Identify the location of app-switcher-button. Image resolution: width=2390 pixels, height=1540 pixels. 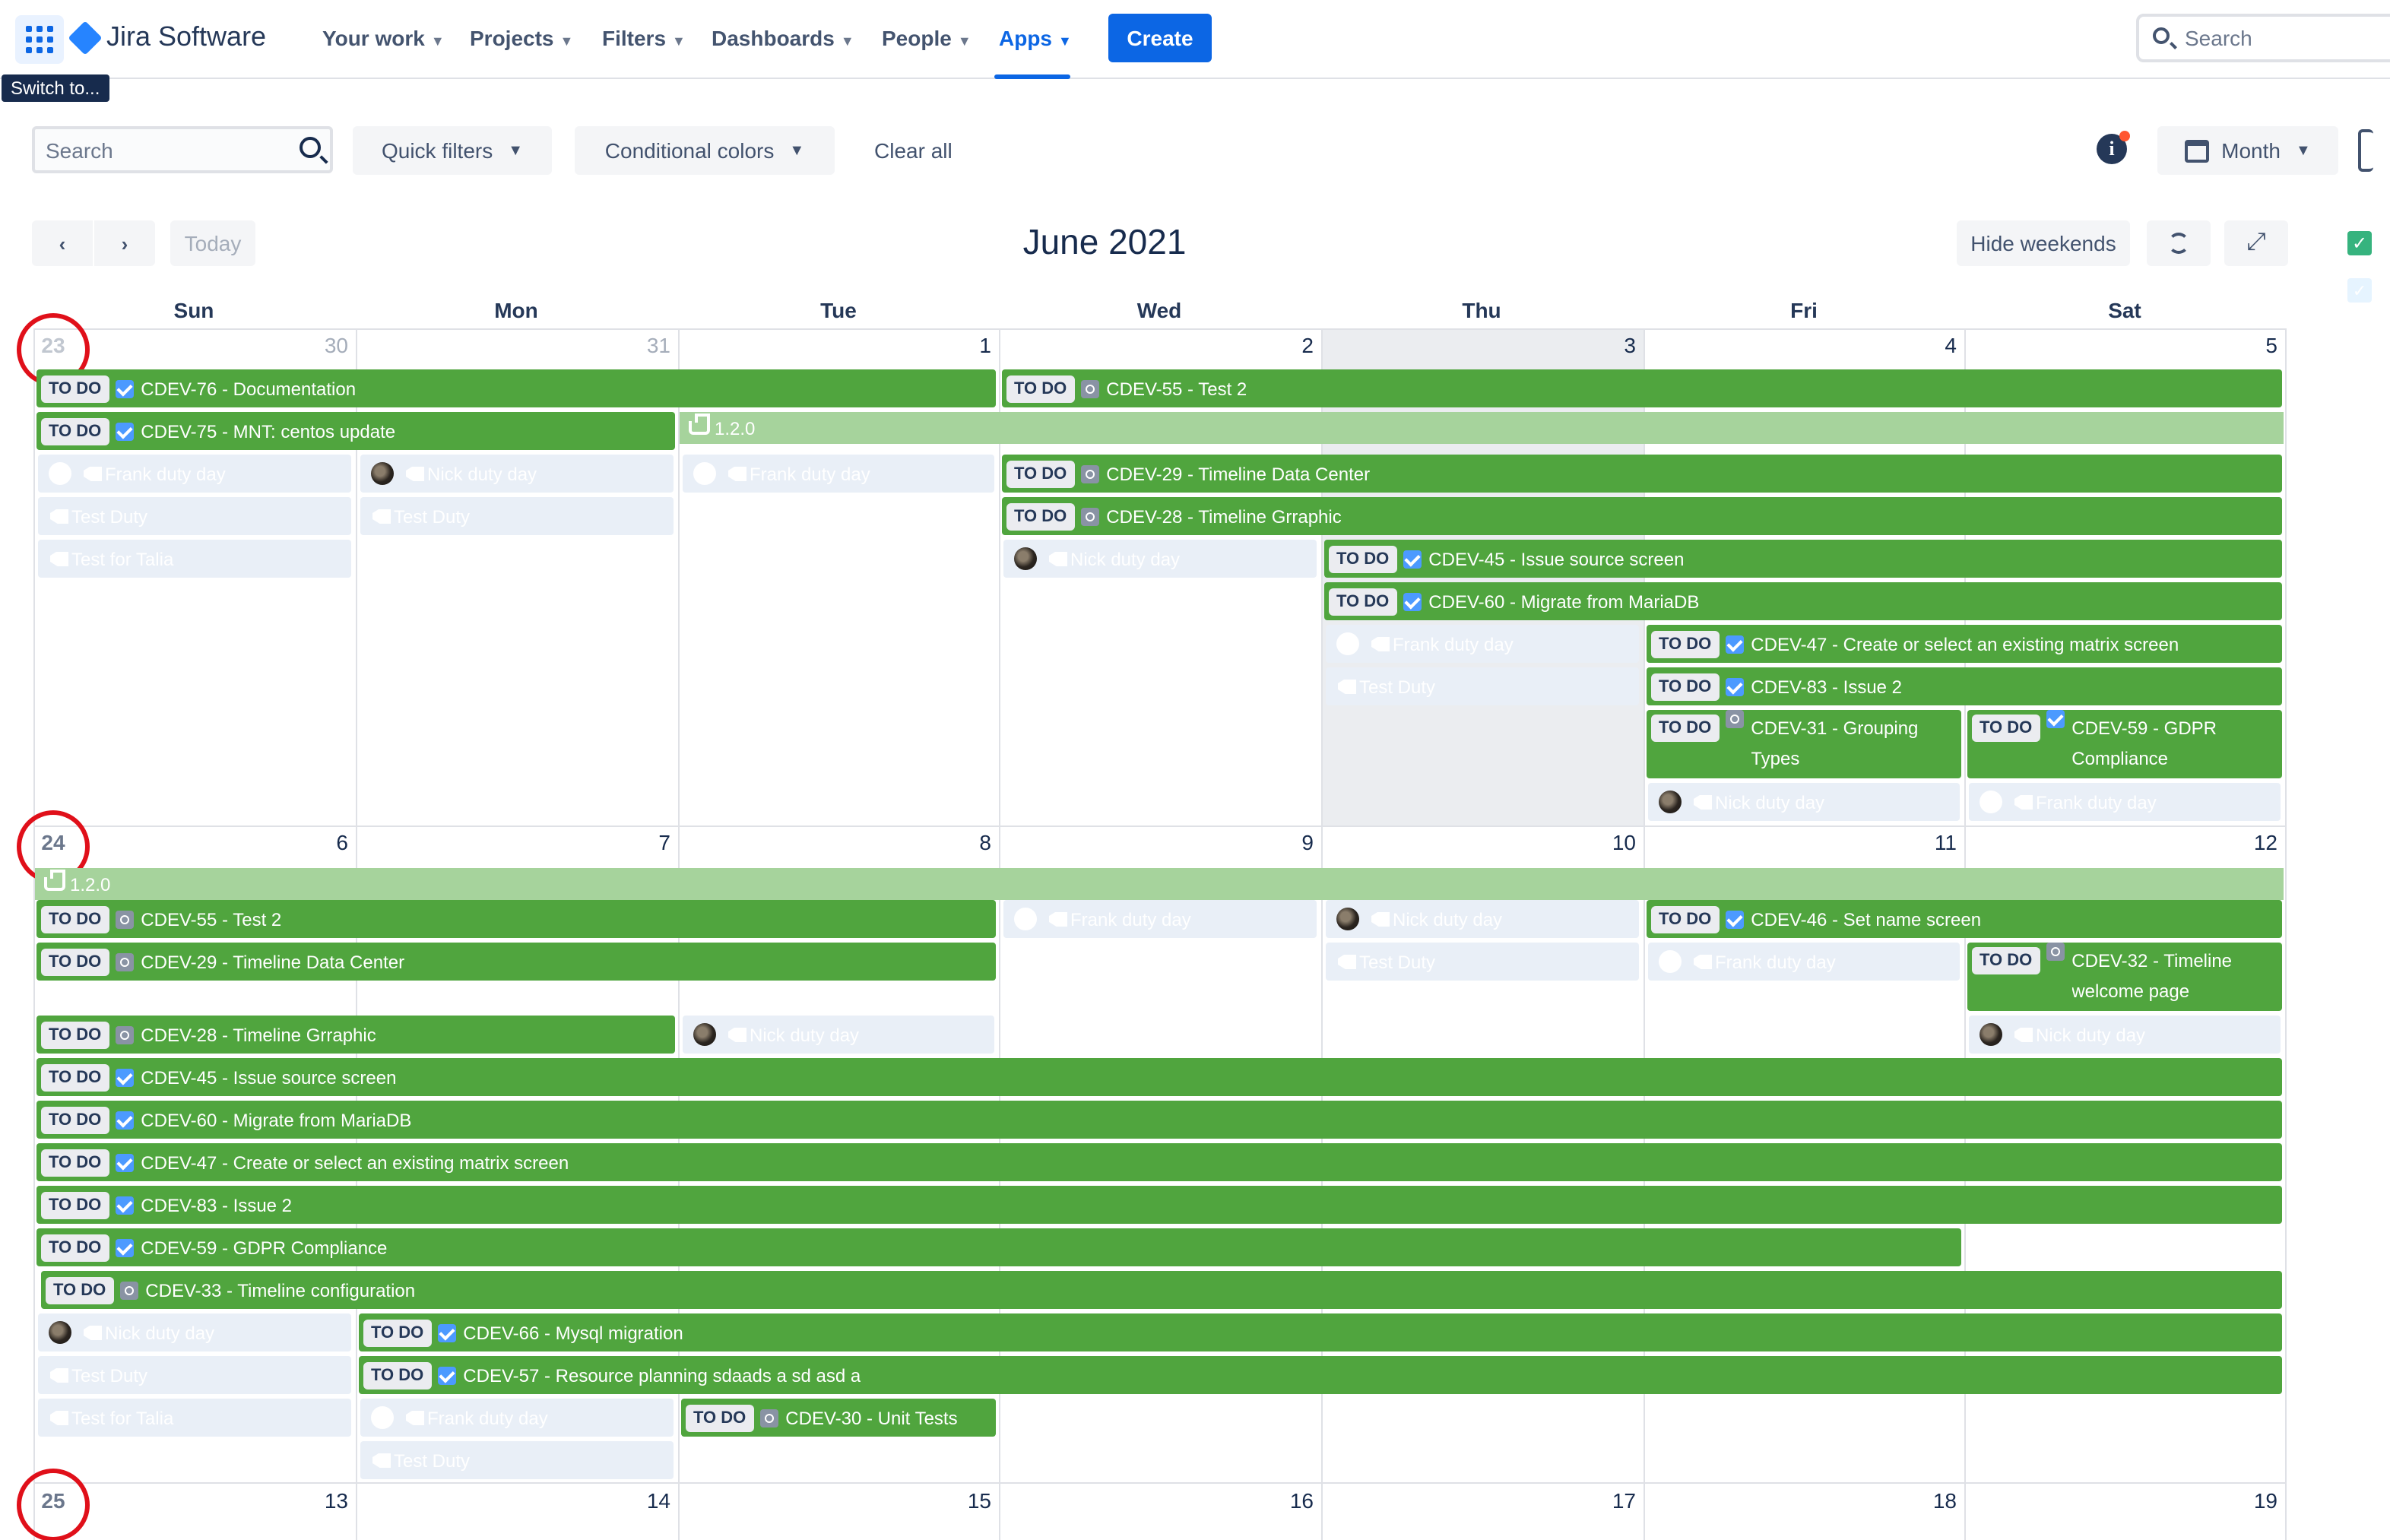
(39, 39).